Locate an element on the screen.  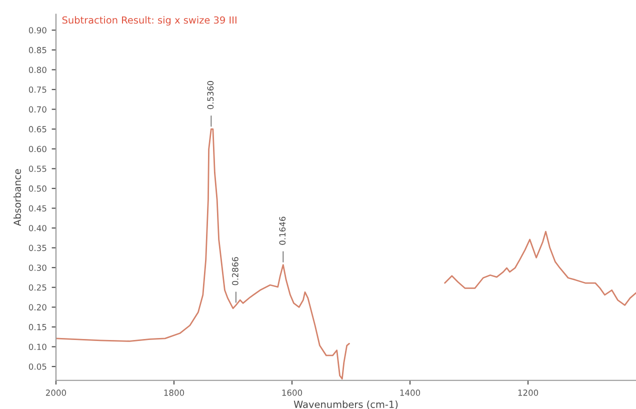
y-tick-label: 0.55 is located at coordinates (37, 169).